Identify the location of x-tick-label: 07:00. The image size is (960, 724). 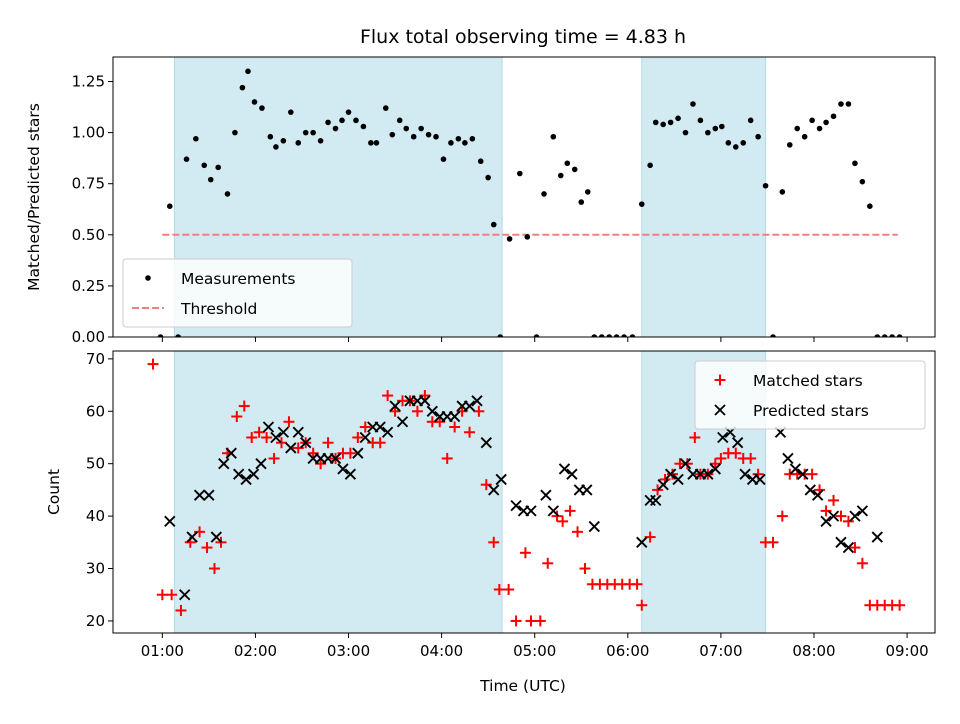
(720, 651).